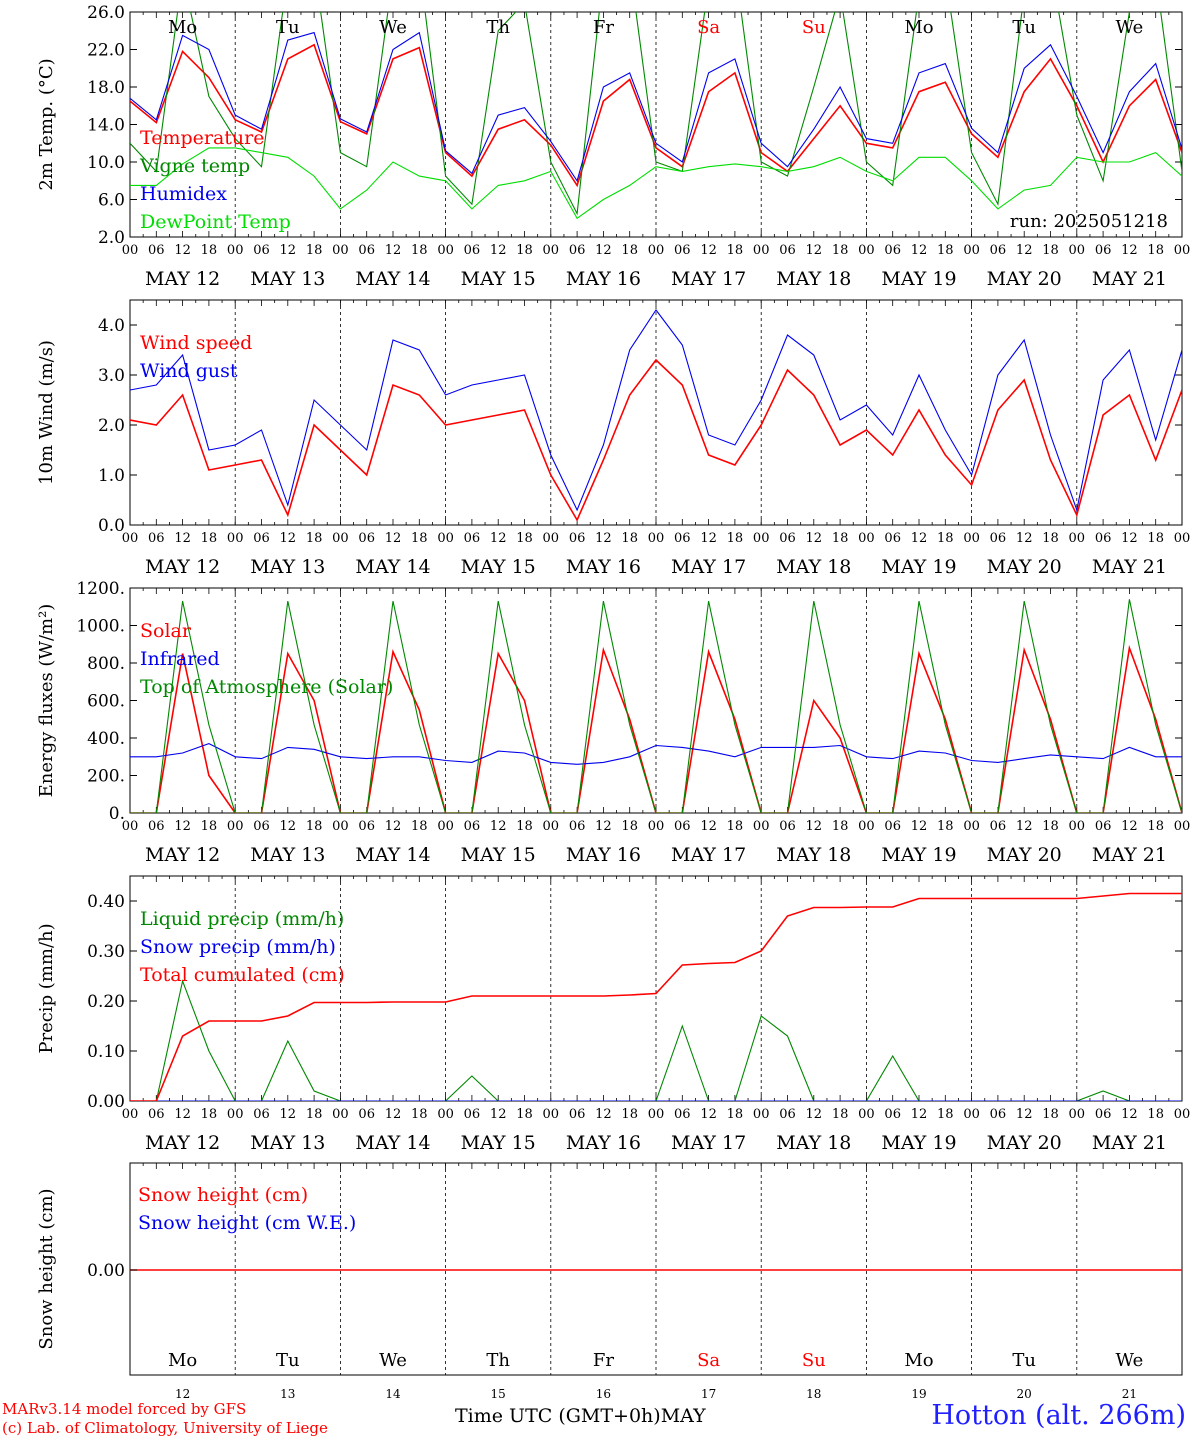  I want to click on temperature-weekday-label: Su, so click(814, 27).